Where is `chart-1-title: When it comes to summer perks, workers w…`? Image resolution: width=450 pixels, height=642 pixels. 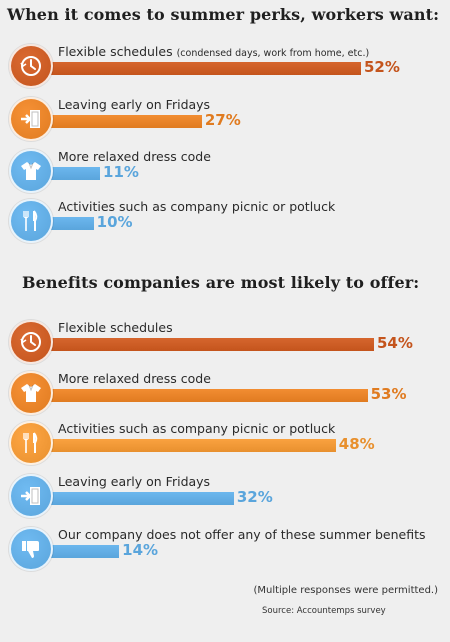
chart-1-title: When it comes to summer perks, workers w… is located at coordinates (223, 14).